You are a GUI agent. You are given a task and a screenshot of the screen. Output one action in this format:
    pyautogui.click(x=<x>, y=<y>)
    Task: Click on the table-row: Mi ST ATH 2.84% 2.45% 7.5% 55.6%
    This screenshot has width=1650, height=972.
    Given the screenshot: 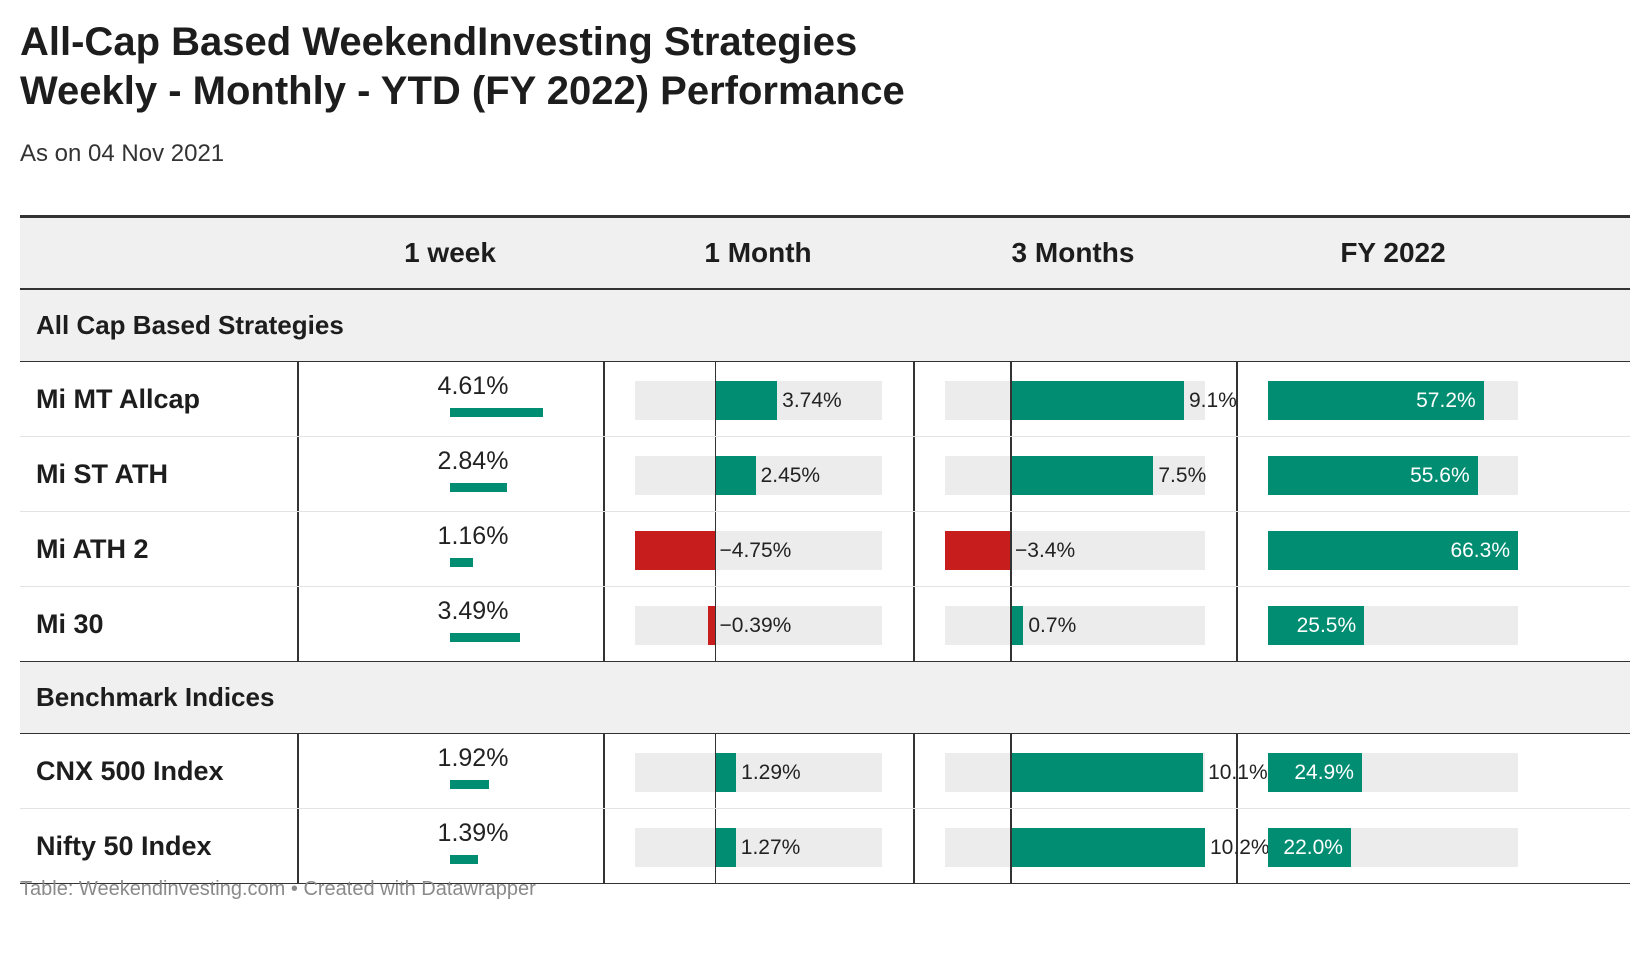 What is the action you would take?
    pyautogui.click(x=825, y=474)
    